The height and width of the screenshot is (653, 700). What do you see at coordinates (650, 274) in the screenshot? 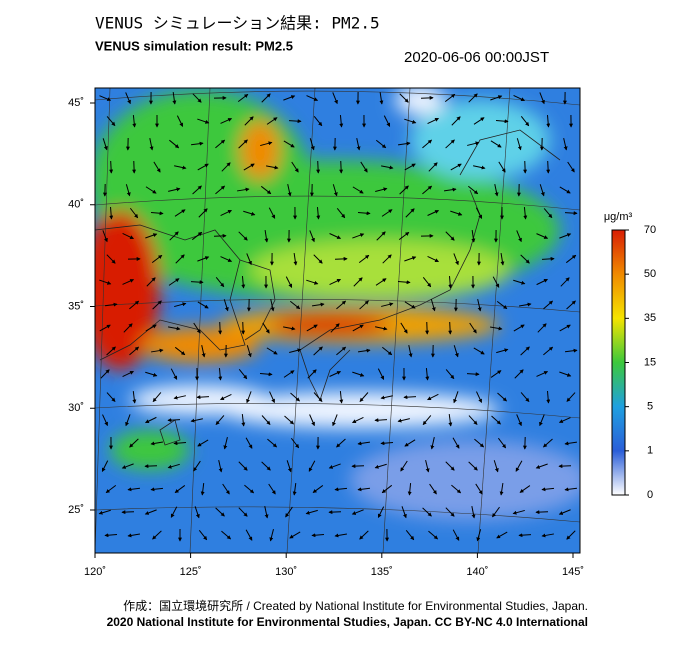
I see `colorbar-tick-label: 50` at bounding box center [650, 274].